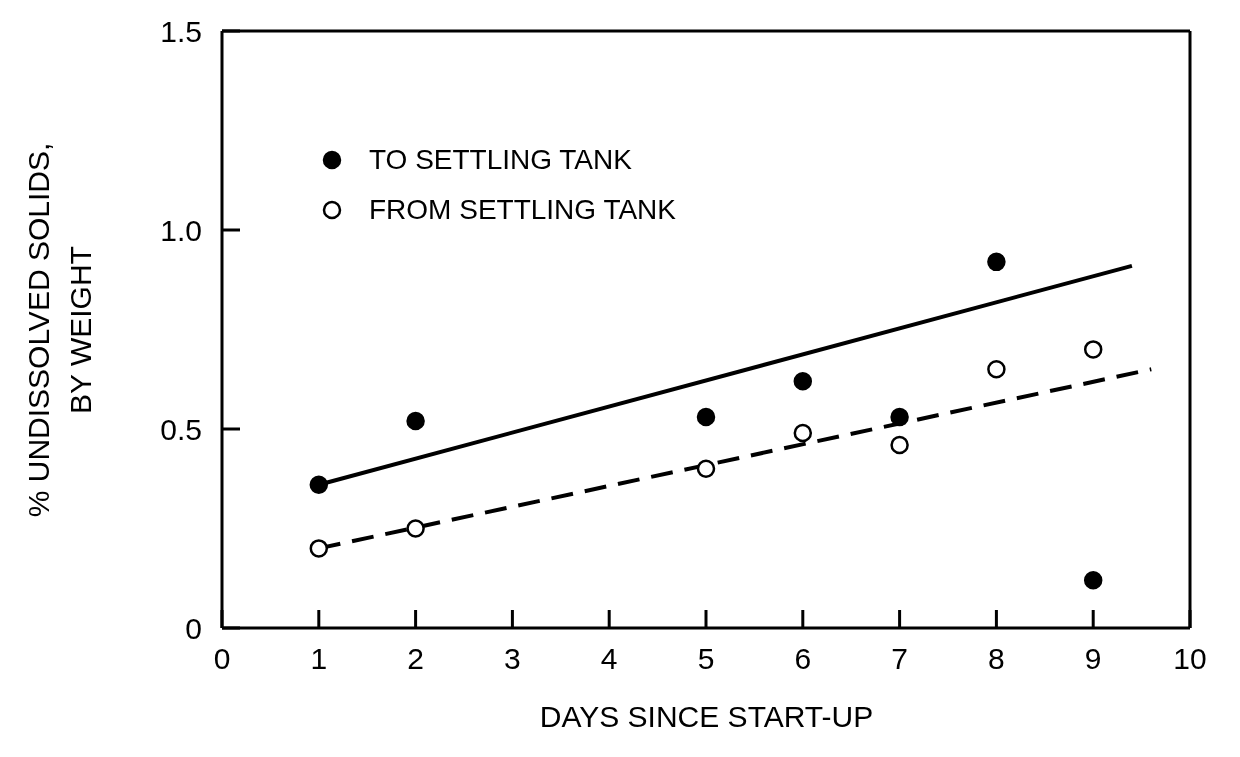 This screenshot has height=757, width=1240. What do you see at coordinates (181, 429) in the screenshot?
I see `y-tick-label: 0.5` at bounding box center [181, 429].